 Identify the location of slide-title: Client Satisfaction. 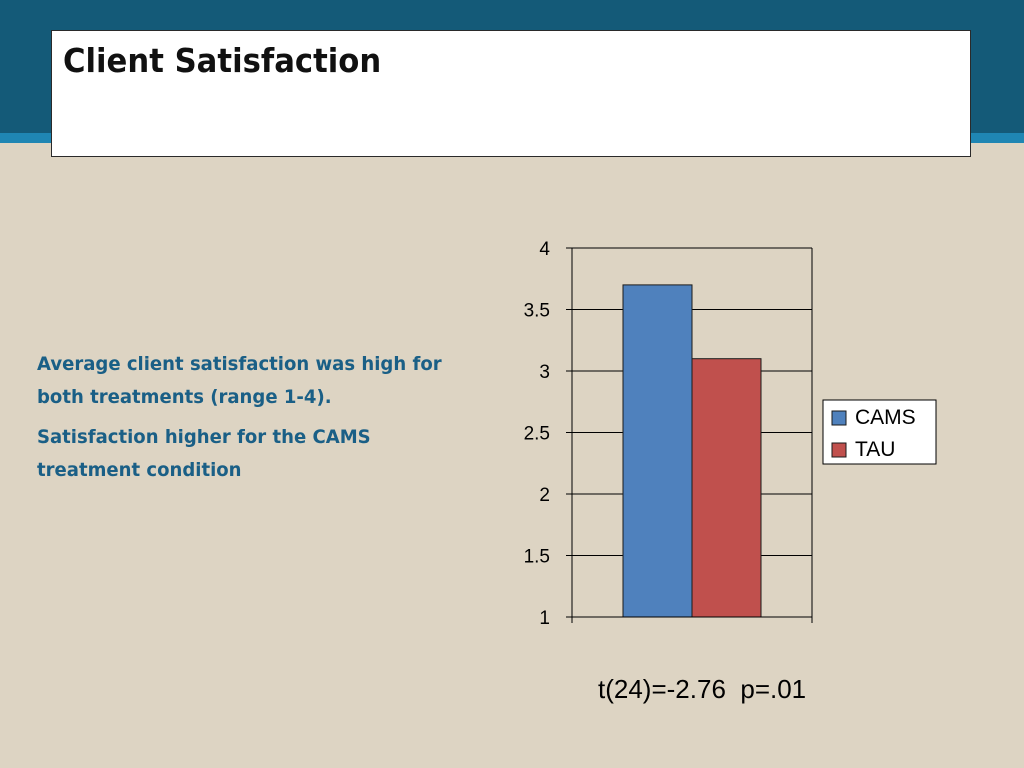
(222, 60).